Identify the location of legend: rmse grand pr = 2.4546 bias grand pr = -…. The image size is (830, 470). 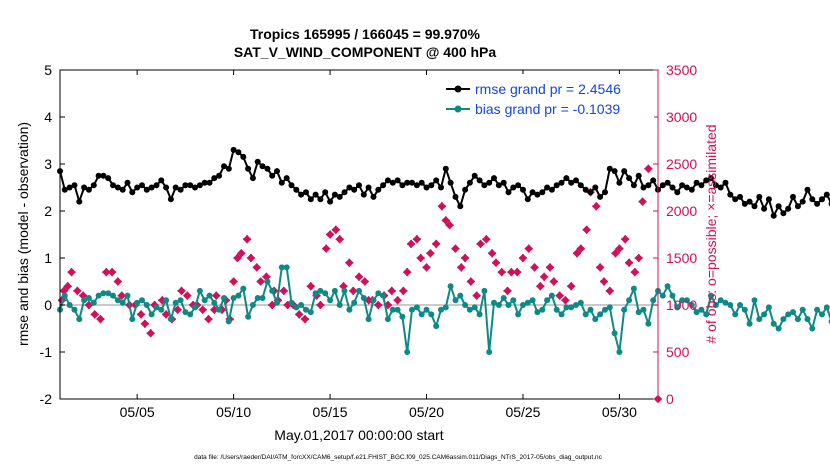
(547, 97).